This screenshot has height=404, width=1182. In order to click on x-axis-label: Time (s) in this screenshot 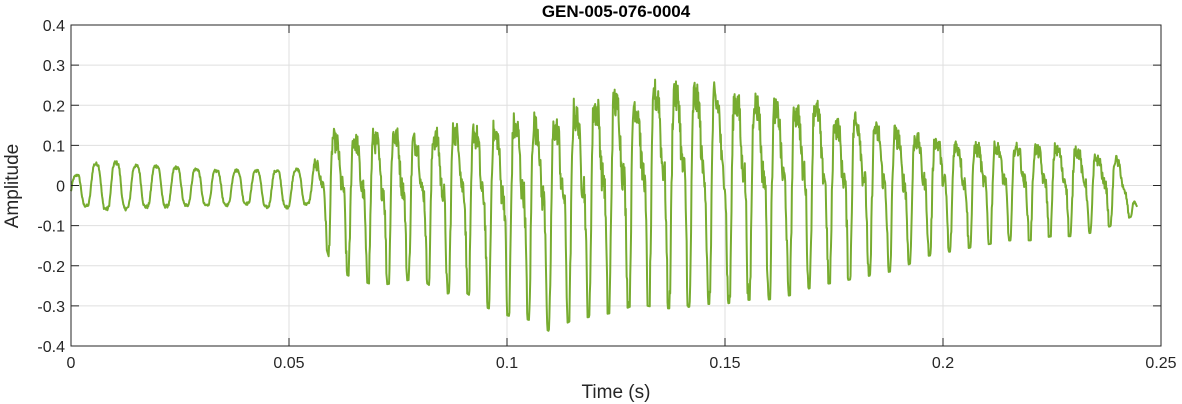, I will do `click(616, 392)`.